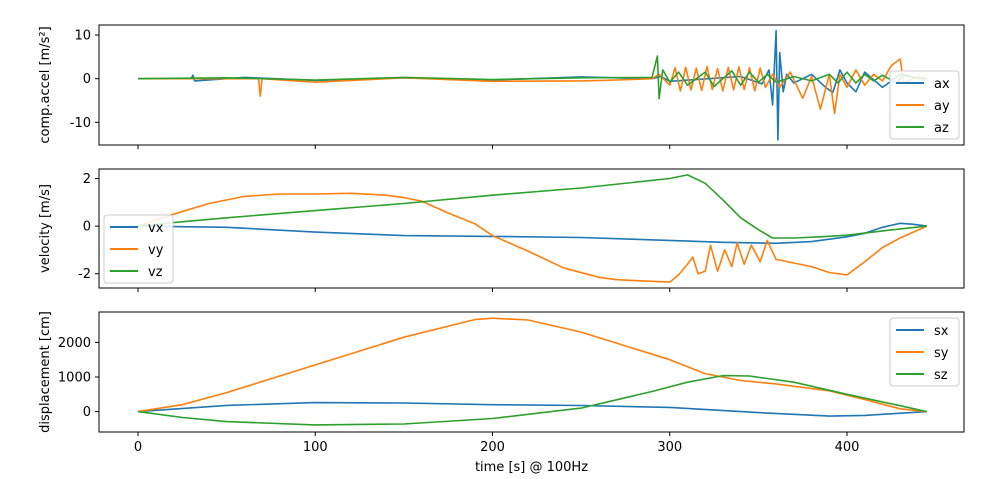  What do you see at coordinates (941, 353) in the screenshot?
I see `legend-label-sy: sy` at bounding box center [941, 353].